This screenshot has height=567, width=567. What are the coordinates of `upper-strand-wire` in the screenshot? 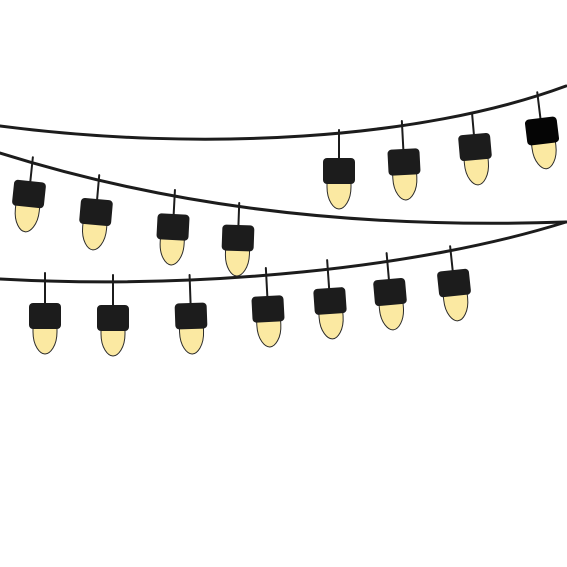 It's located at (283, 112).